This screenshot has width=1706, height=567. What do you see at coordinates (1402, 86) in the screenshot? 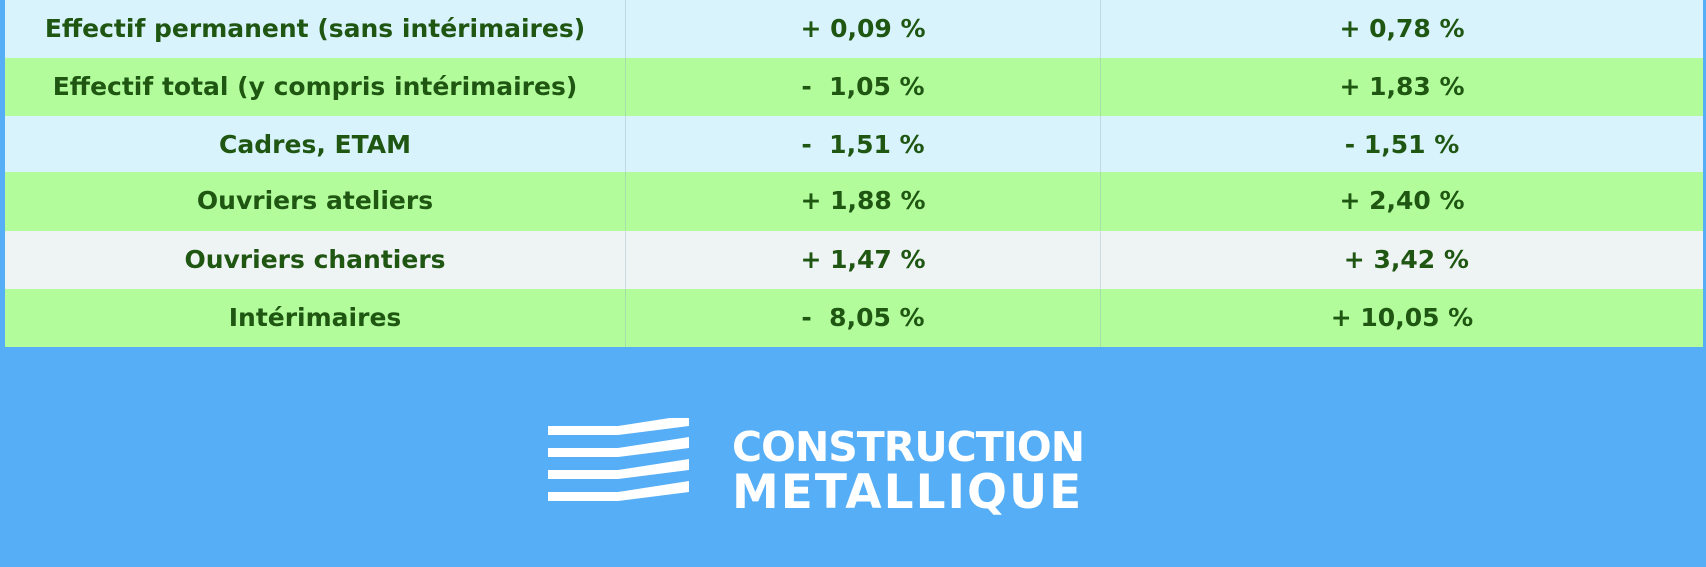
I see `value-cell: + 1,83 %` at bounding box center [1402, 86].